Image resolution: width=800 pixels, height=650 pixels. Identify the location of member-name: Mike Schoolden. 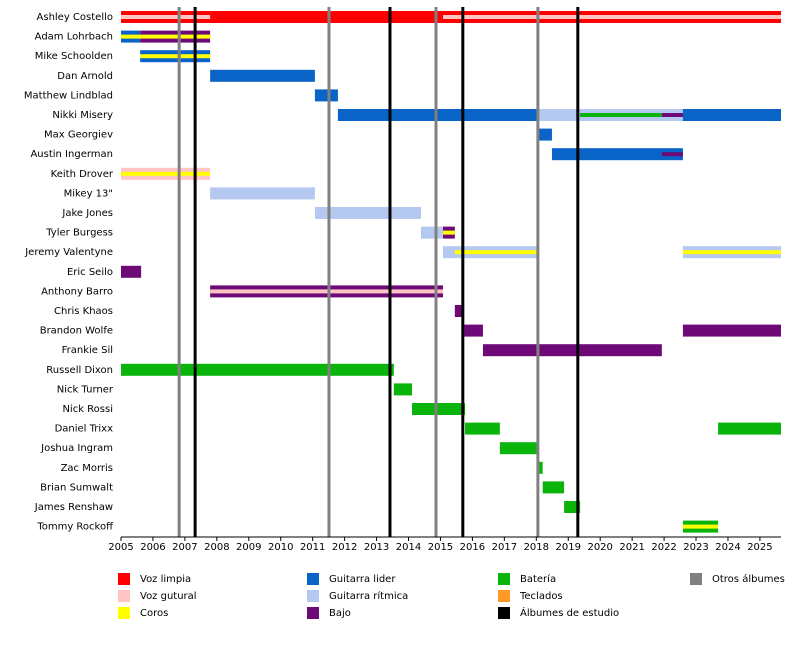
(74, 56).